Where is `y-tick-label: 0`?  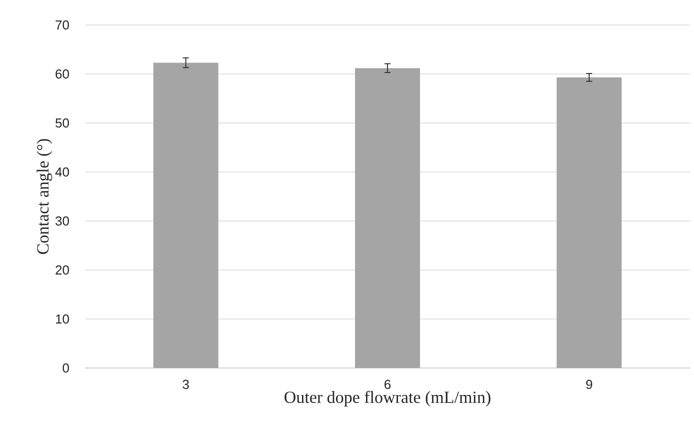 y-tick-label: 0 is located at coordinates (65, 368).